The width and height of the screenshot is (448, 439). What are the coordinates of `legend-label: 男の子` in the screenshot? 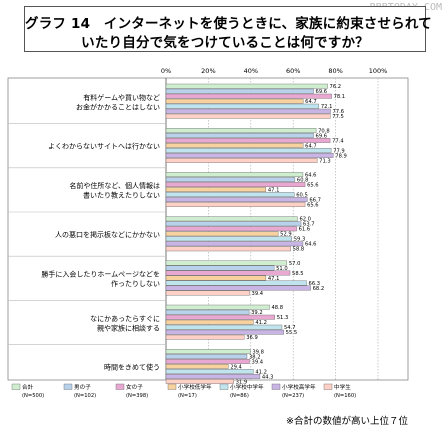 It's located at (82, 387).